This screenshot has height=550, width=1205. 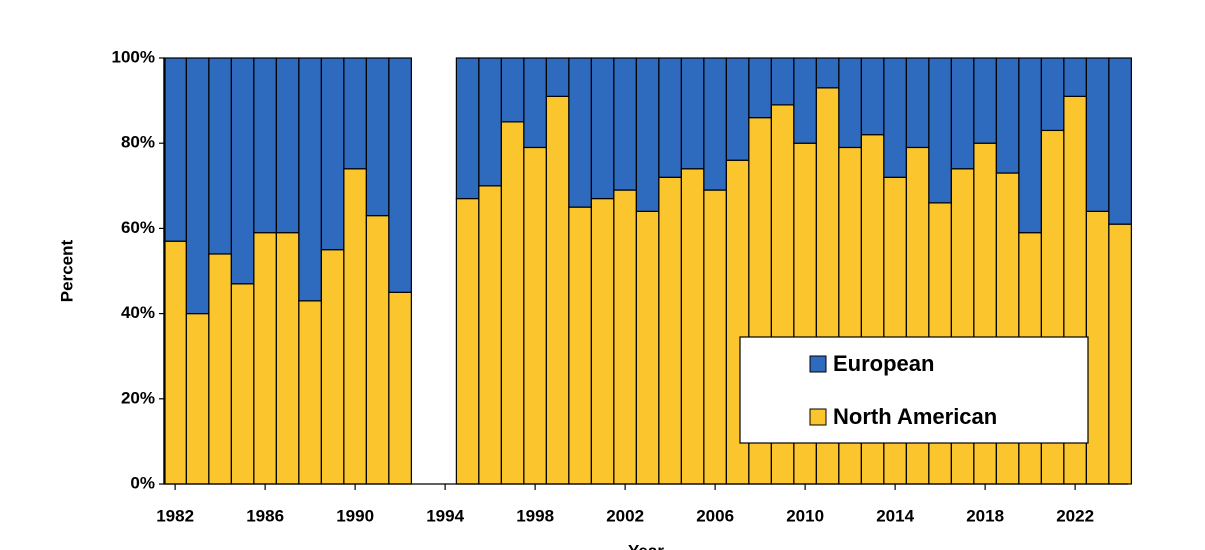 I want to click on legend-box, so click(x=914, y=390).